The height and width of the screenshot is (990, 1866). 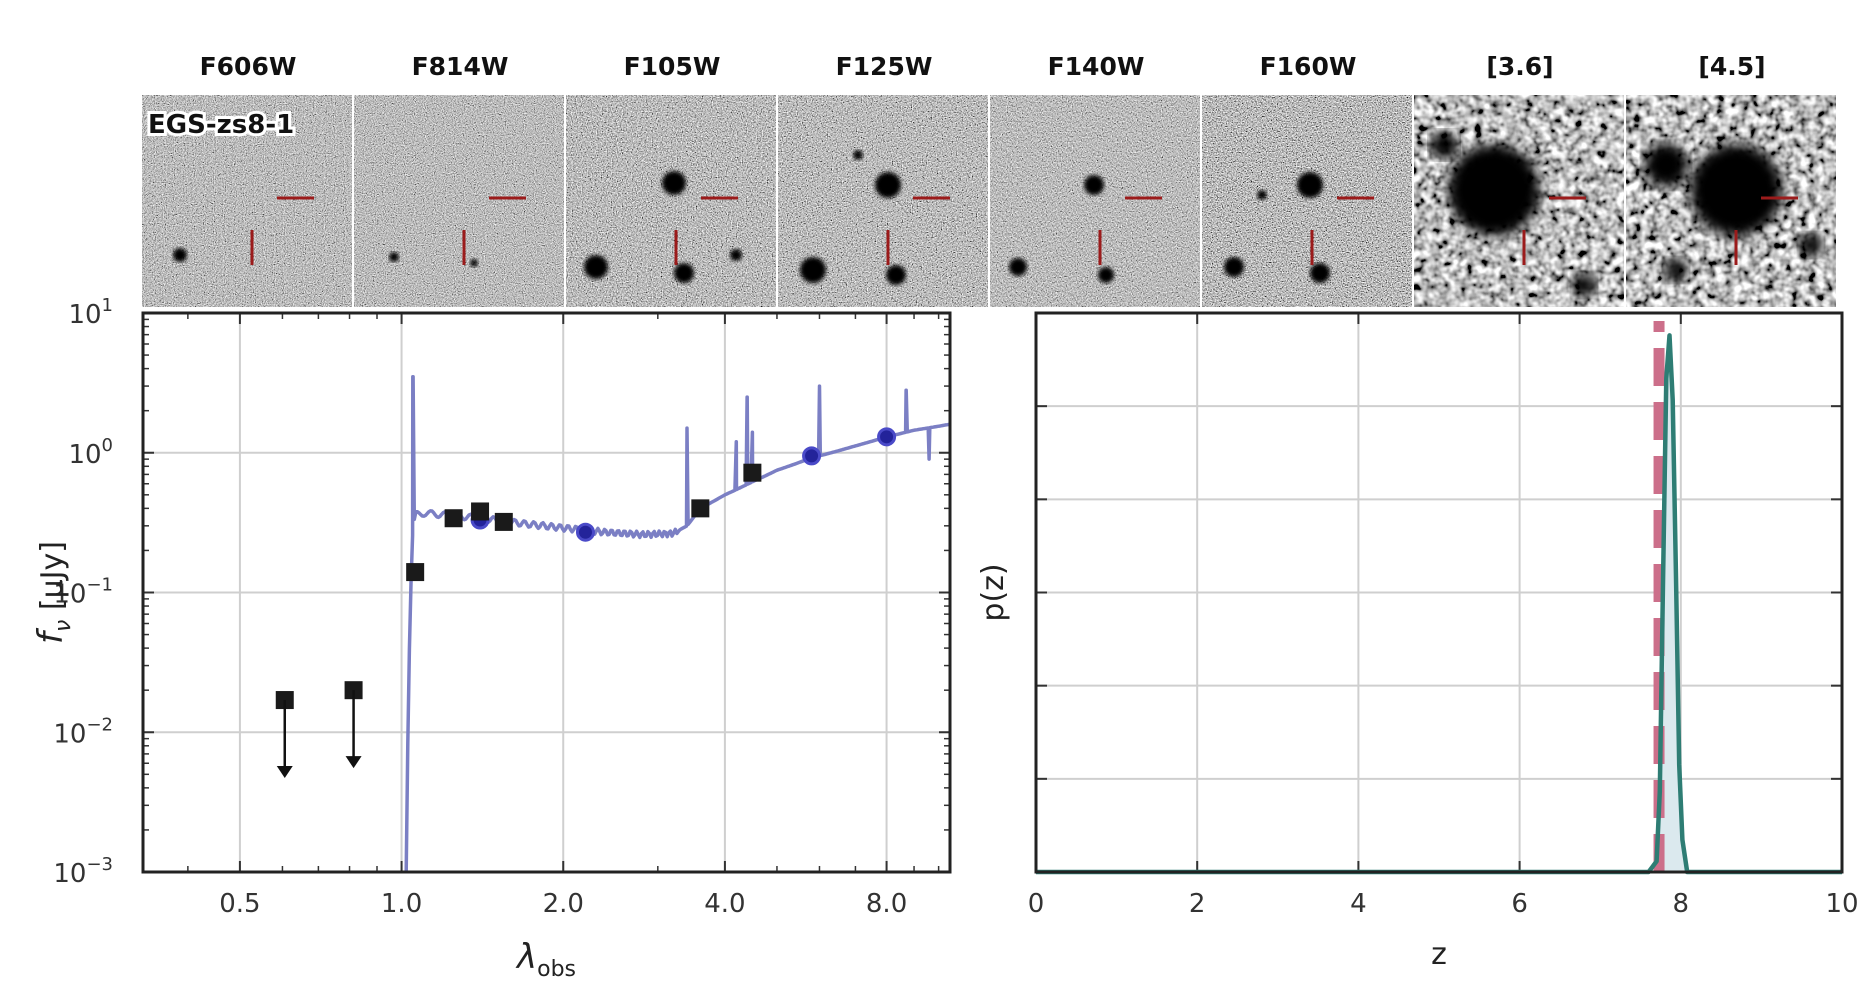 I want to click on band-label: [3.6], so click(x=1520, y=66).